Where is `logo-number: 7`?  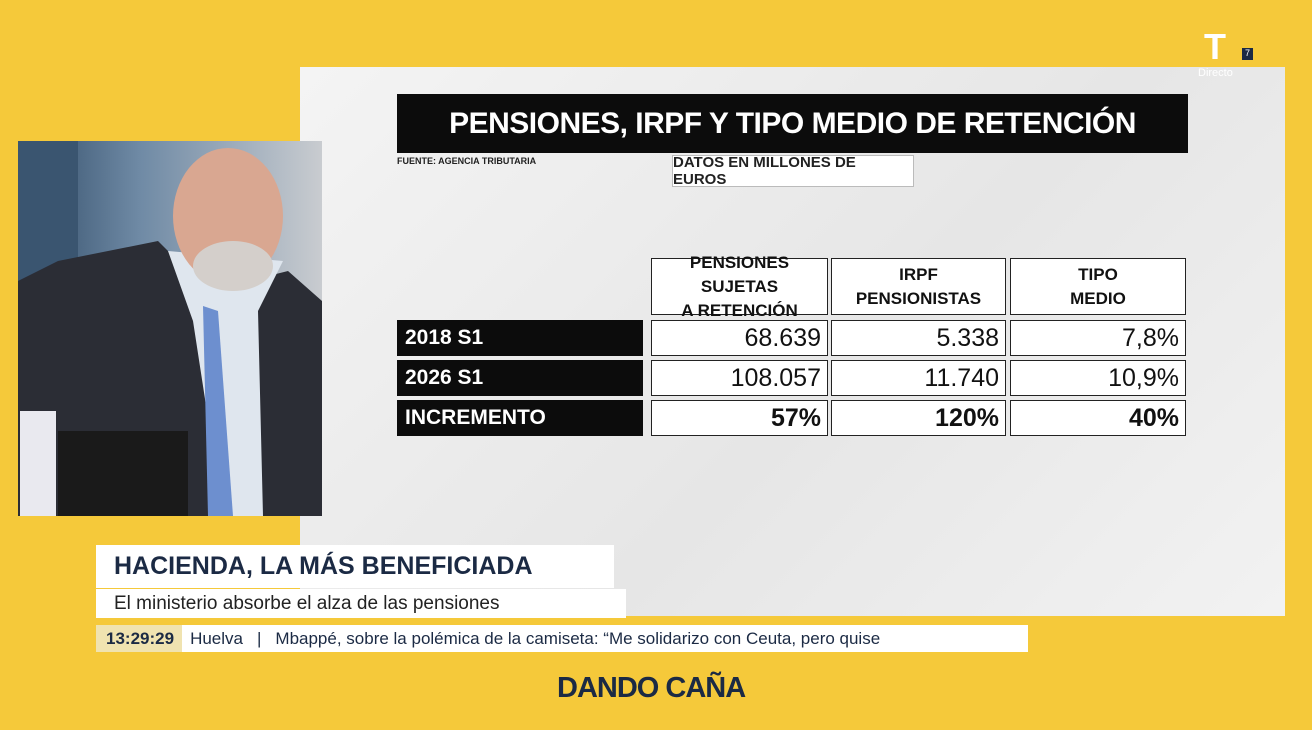
logo-number: 7 is located at coordinates (1247, 54).